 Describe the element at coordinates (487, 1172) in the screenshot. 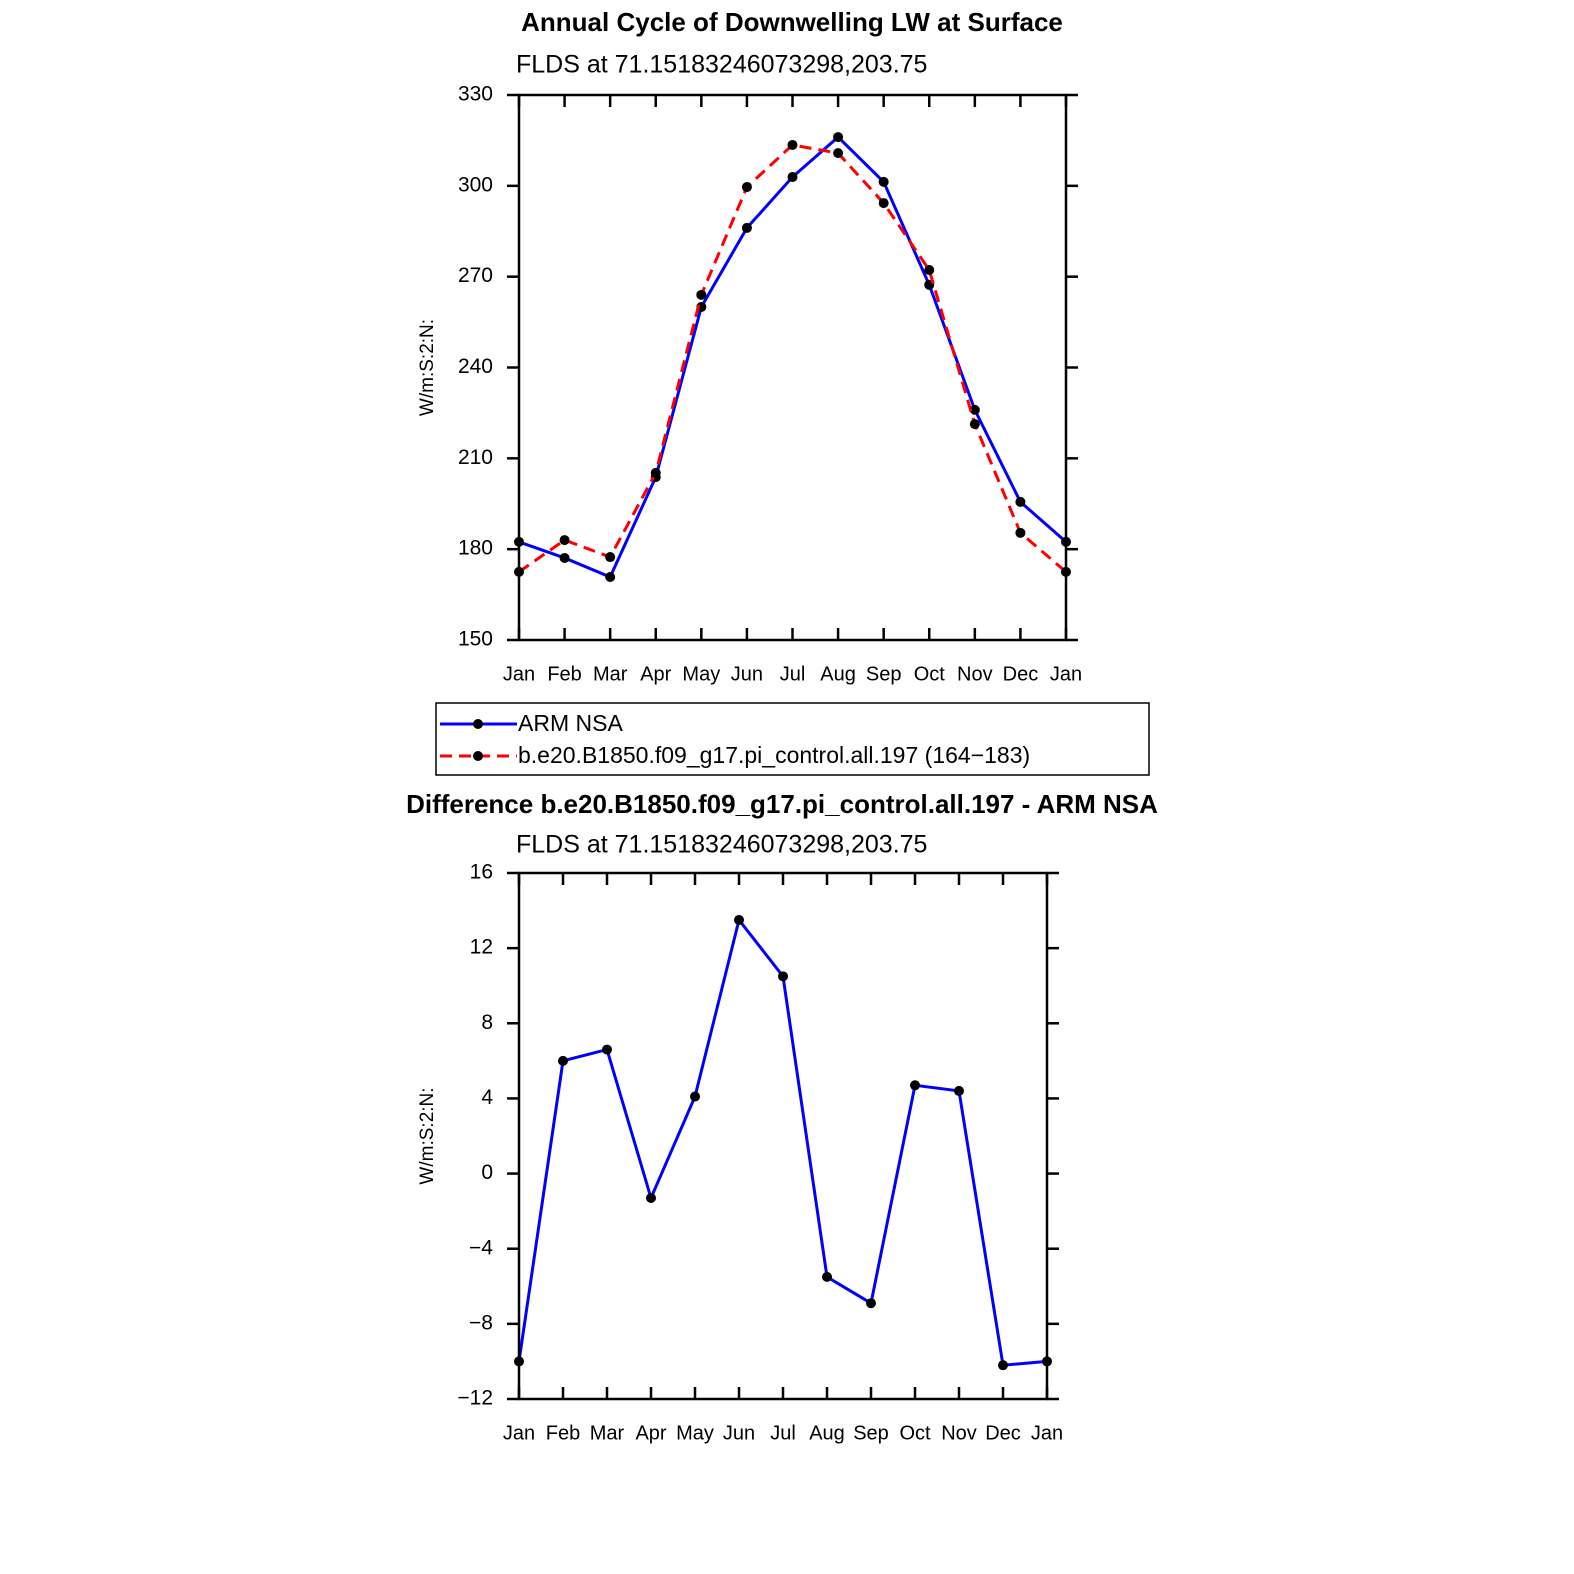

I see `y-tick-label: 0` at that location.